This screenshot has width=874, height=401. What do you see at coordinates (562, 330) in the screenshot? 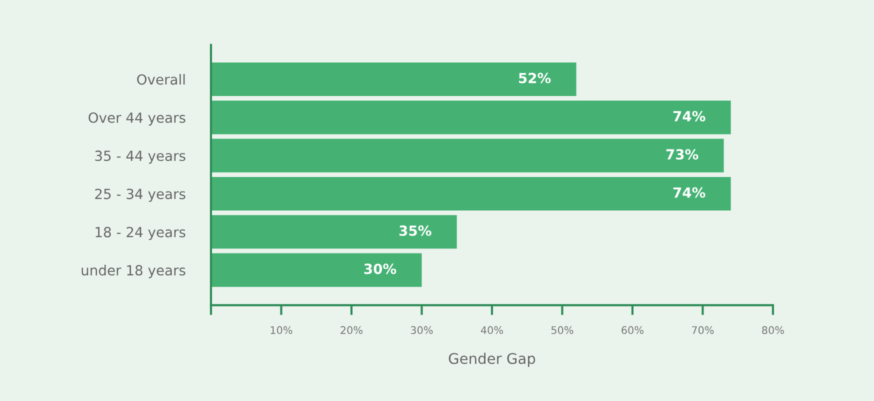
I see `x-tick-label: 50%` at bounding box center [562, 330].